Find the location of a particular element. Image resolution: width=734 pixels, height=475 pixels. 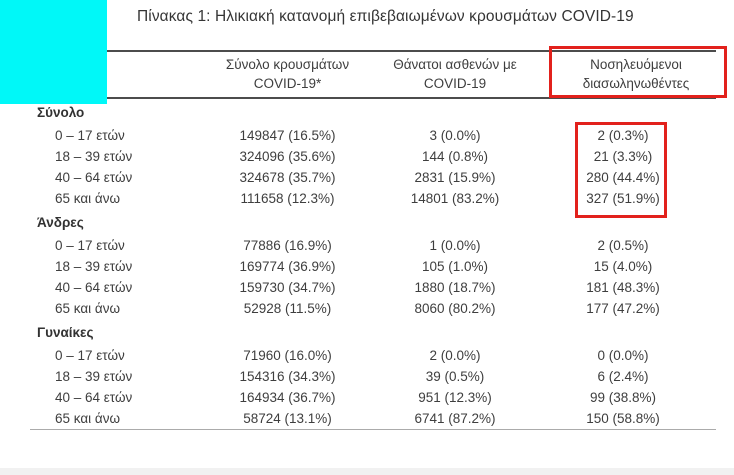

cases-value: 149847 (16.5%) is located at coordinates (287, 135).